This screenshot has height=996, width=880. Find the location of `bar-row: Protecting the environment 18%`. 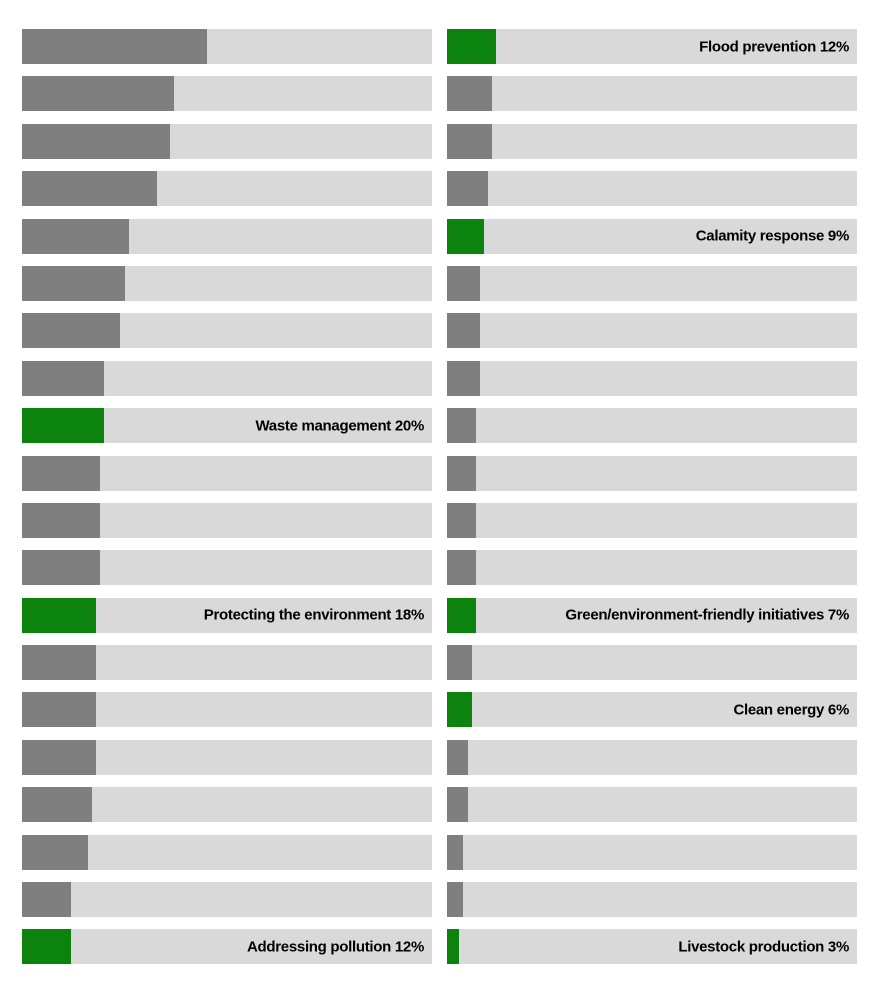

bar-row: Protecting the environment 18% is located at coordinates (227, 615).